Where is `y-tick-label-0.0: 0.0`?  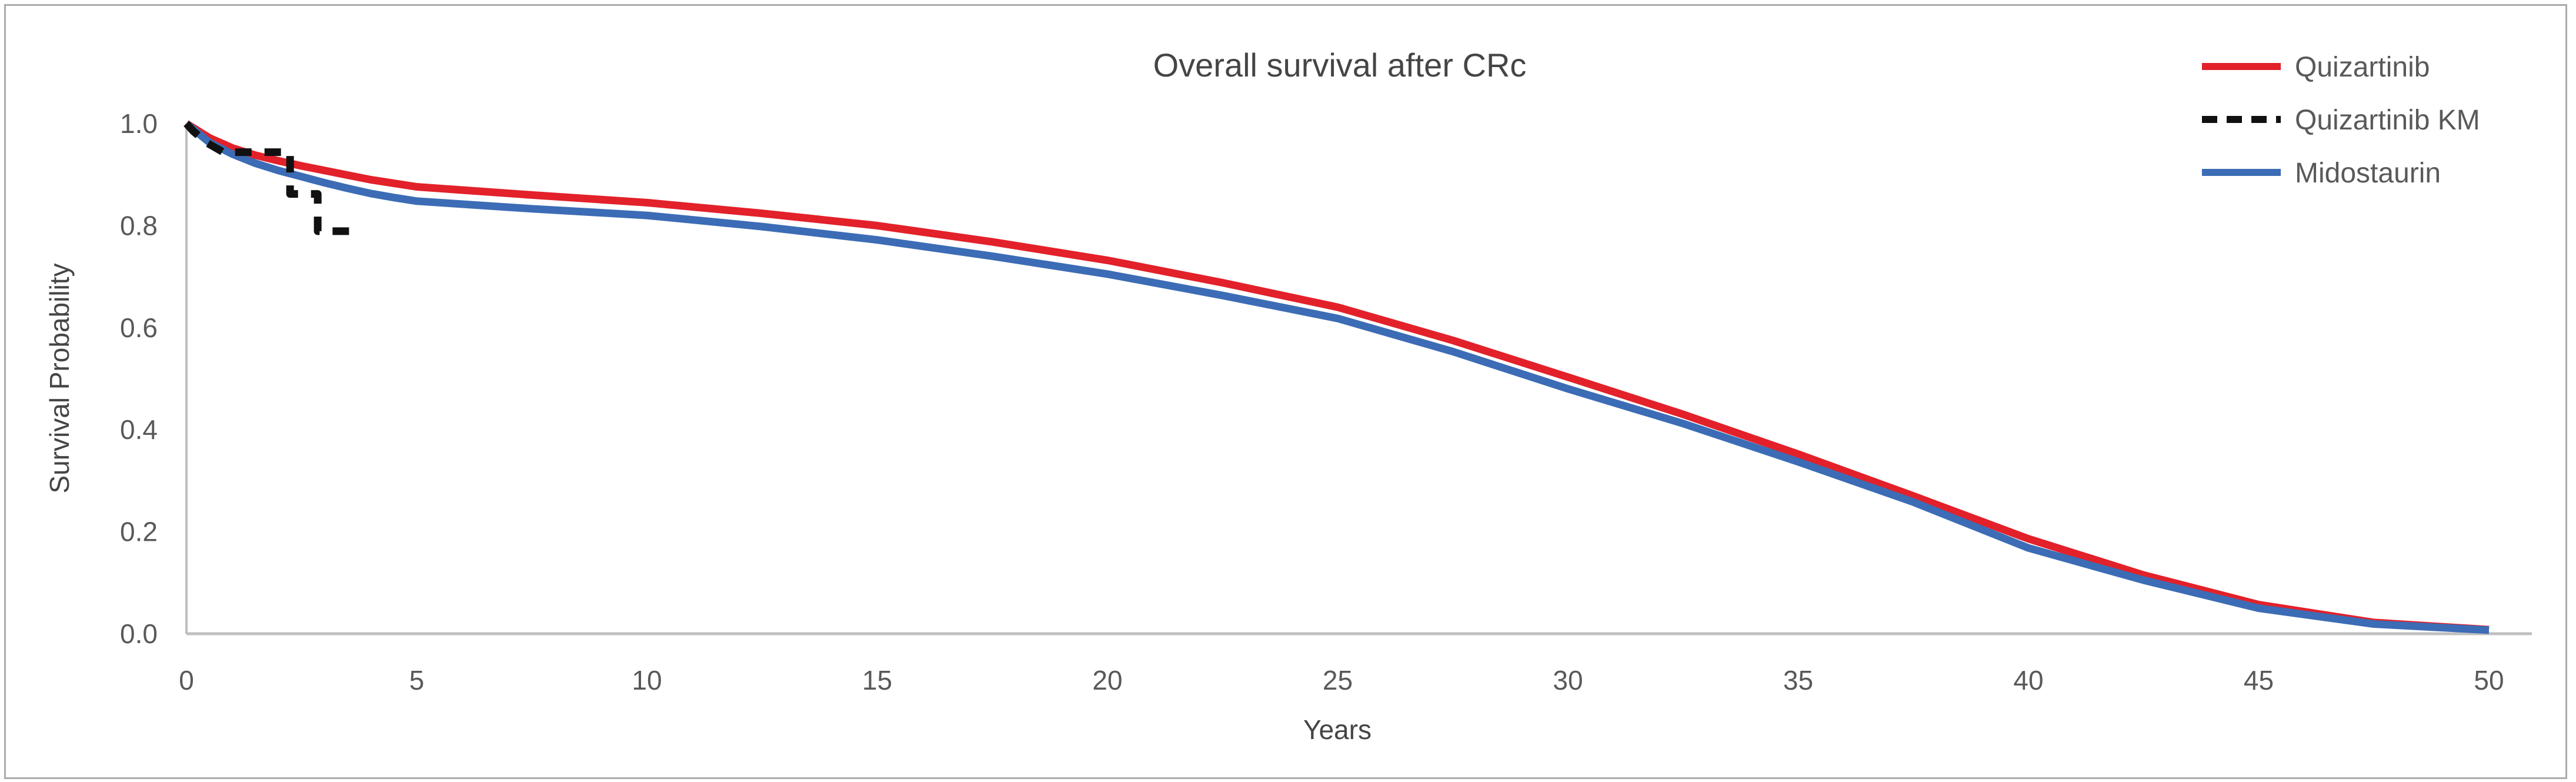
y-tick-label-0.0: 0.0 is located at coordinates (139, 634).